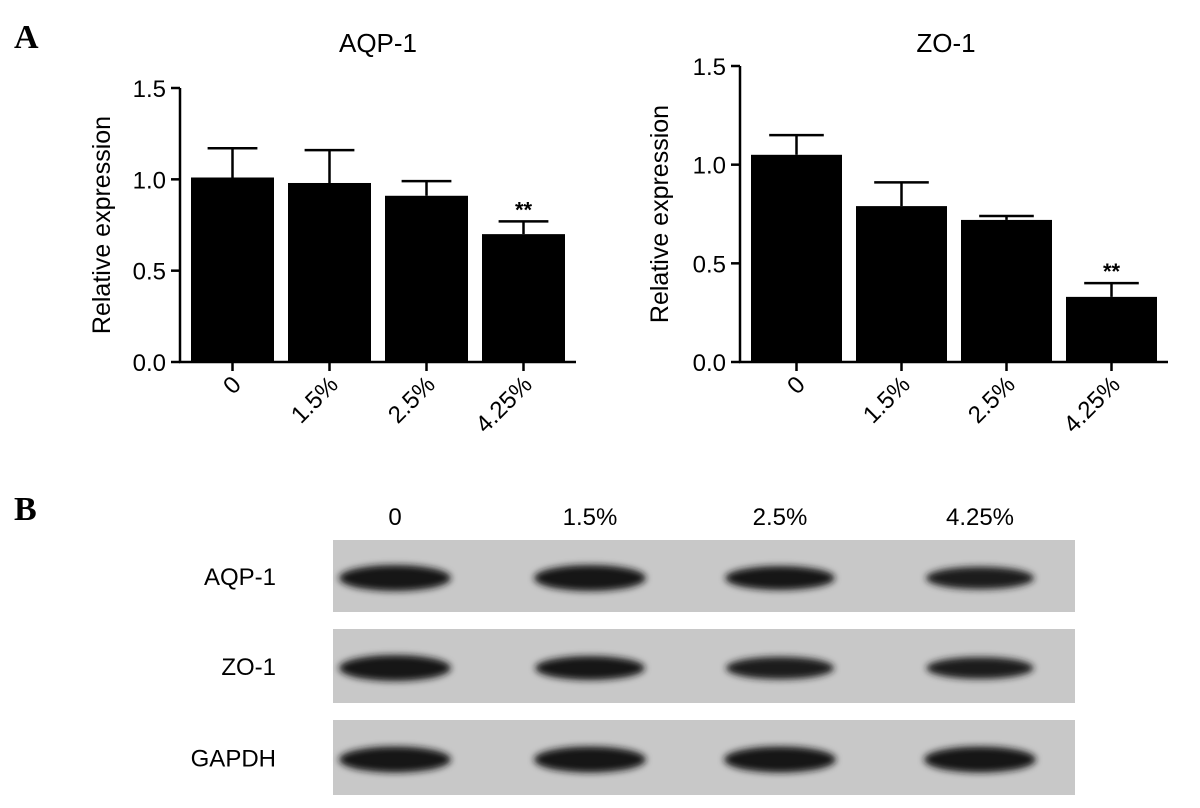 The image size is (1200, 808). Describe the element at coordinates (25, 509) in the screenshot. I see `panel-letter-b: B` at that location.